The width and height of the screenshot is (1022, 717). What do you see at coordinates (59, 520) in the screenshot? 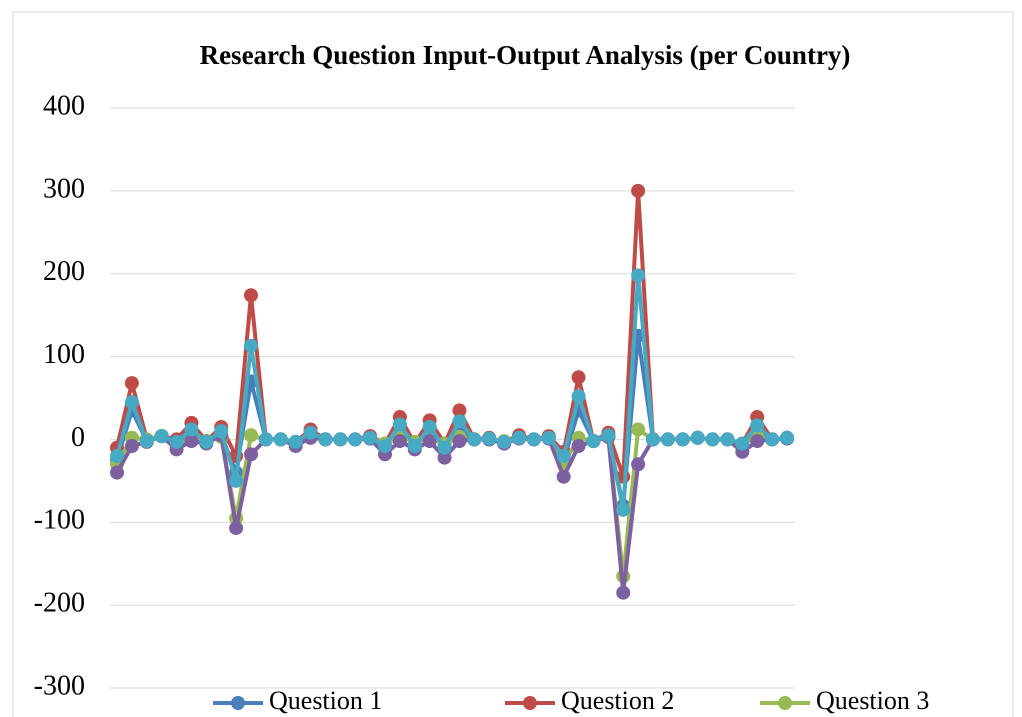
I see `y-tick-label: -100` at bounding box center [59, 520].